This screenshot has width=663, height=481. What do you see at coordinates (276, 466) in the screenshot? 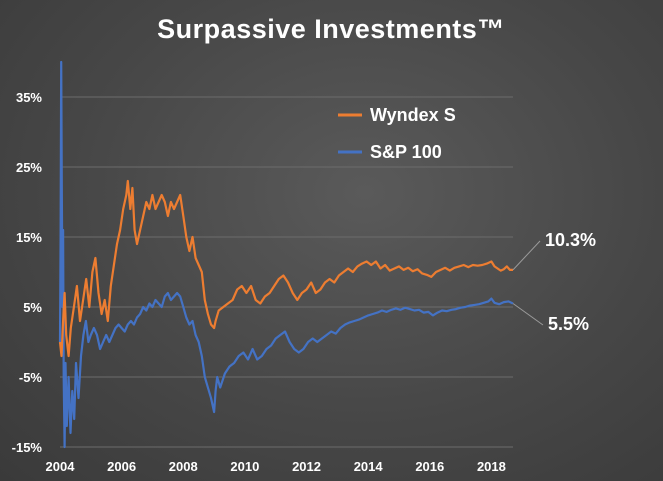
I see `x-axis-ticks: 2004 2006 2008 2010 2012 2014 2016 2018` at bounding box center [276, 466].